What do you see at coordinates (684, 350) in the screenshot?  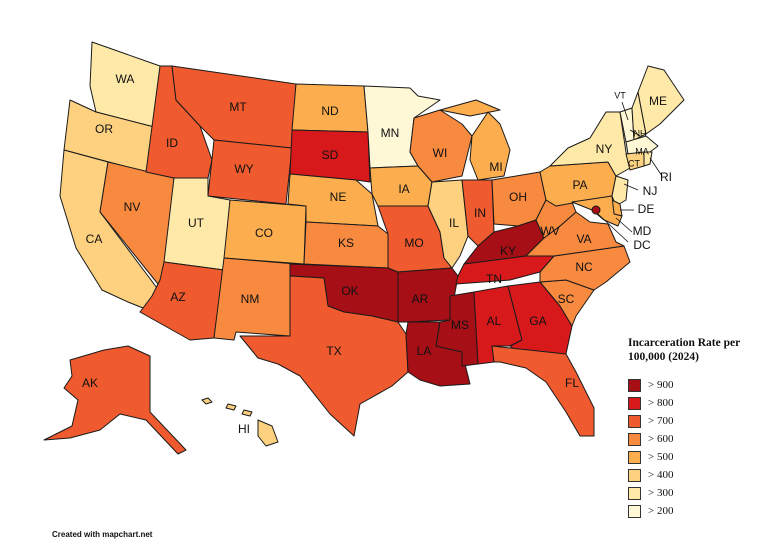 I see `legend-title: Incarceration Rate per 100,000 (2024)` at bounding box center [684, 350].